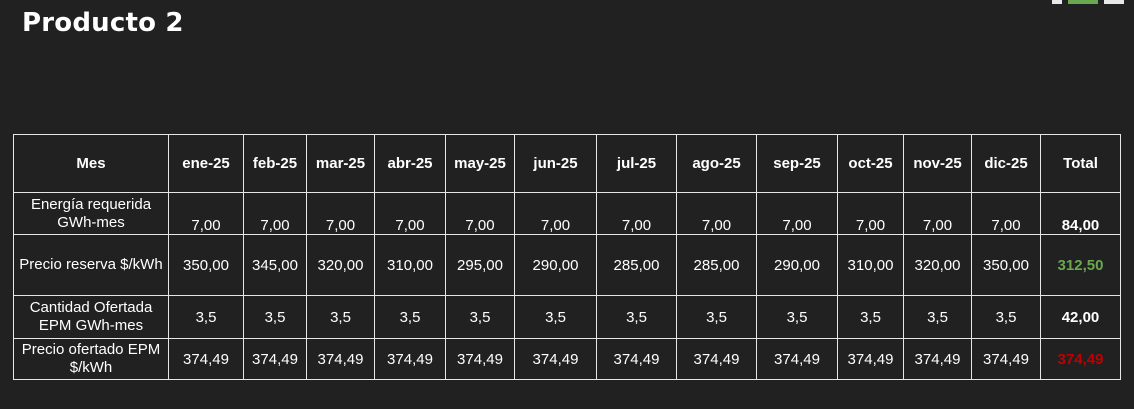 The image size is (1134, 409). I want to click on toolbar-controls, so click(1088, 2).